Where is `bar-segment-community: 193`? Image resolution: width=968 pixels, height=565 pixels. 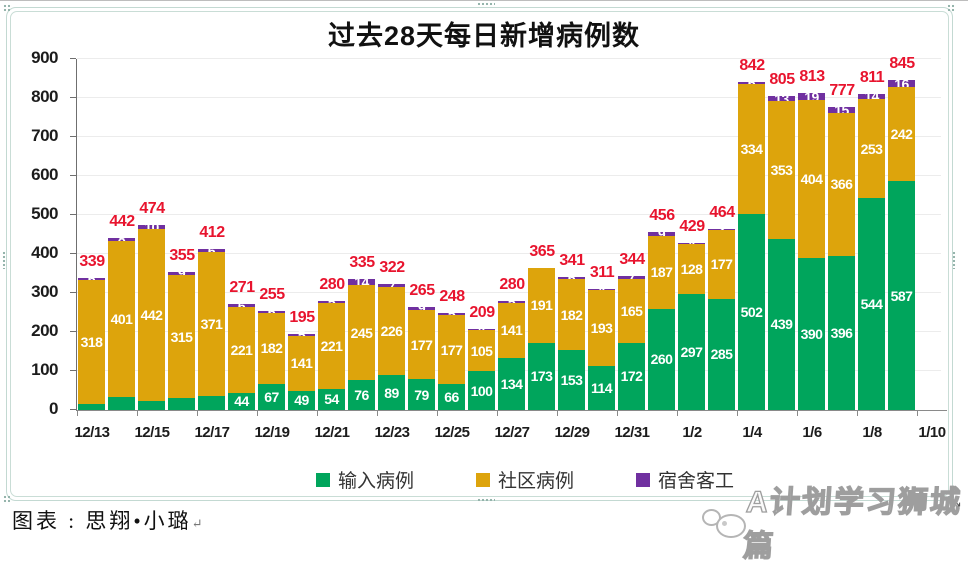
bar-segment-community: 193 is located at coordinates (601, 327).